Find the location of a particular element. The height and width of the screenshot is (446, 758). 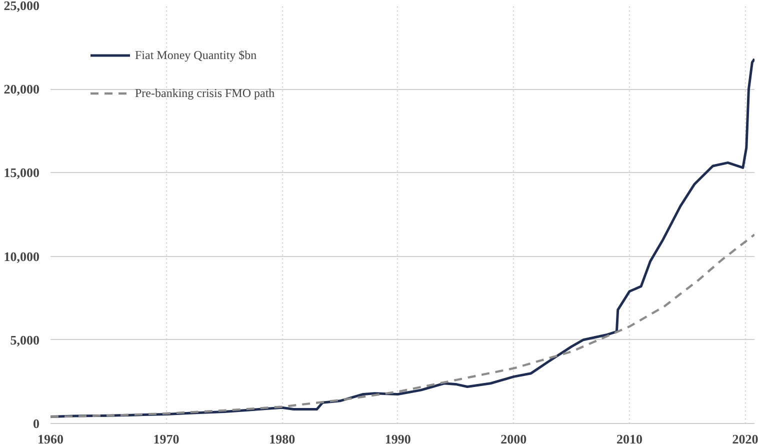

y-tick-label: 25,000 is located at coordinates (22, 6).